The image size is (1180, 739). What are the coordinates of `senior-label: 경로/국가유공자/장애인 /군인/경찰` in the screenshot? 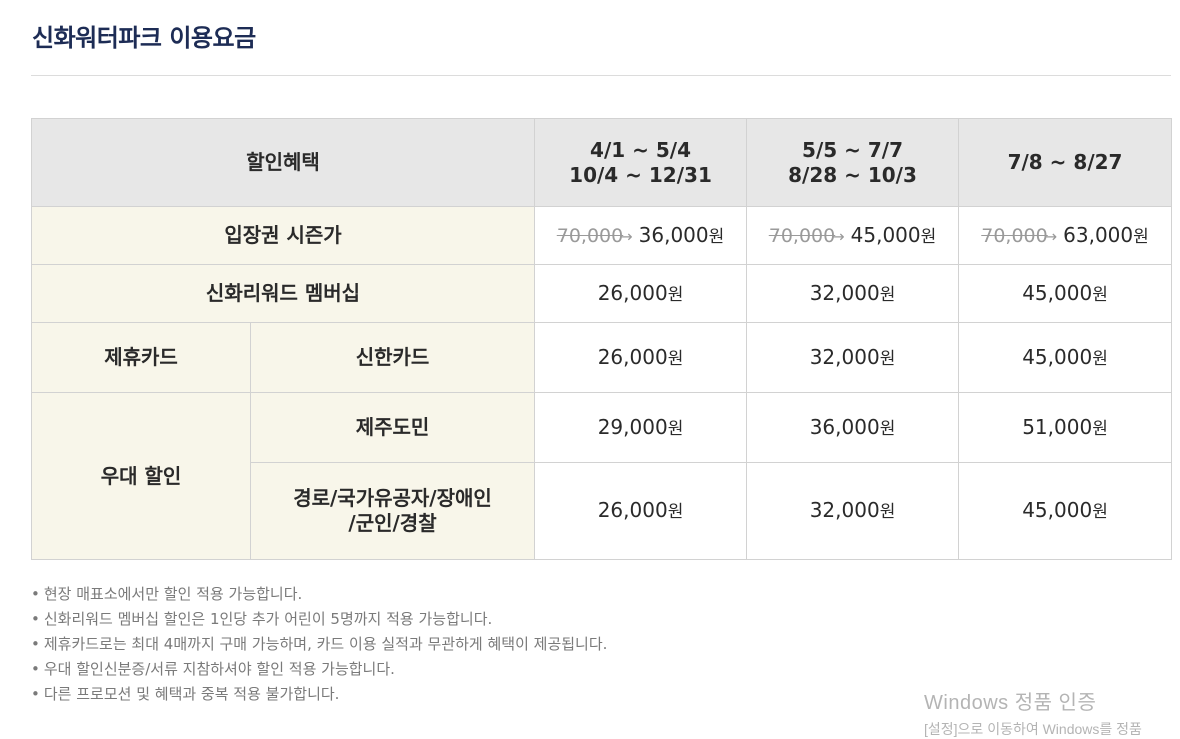 It's located at (392, 511).